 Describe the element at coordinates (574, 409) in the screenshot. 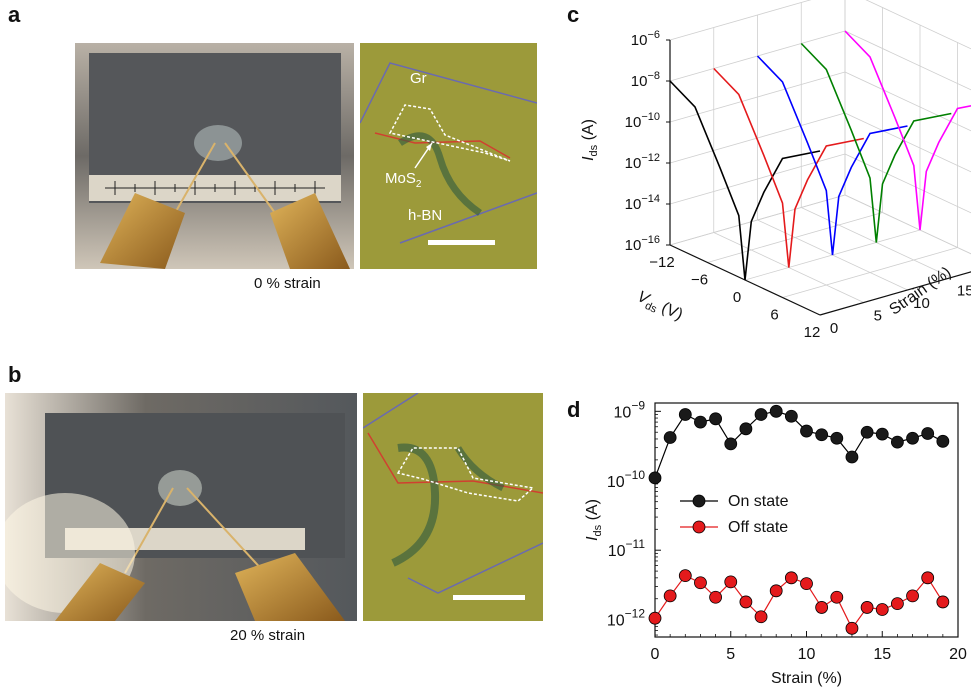

I see `panel-letter-d: d` at that location.